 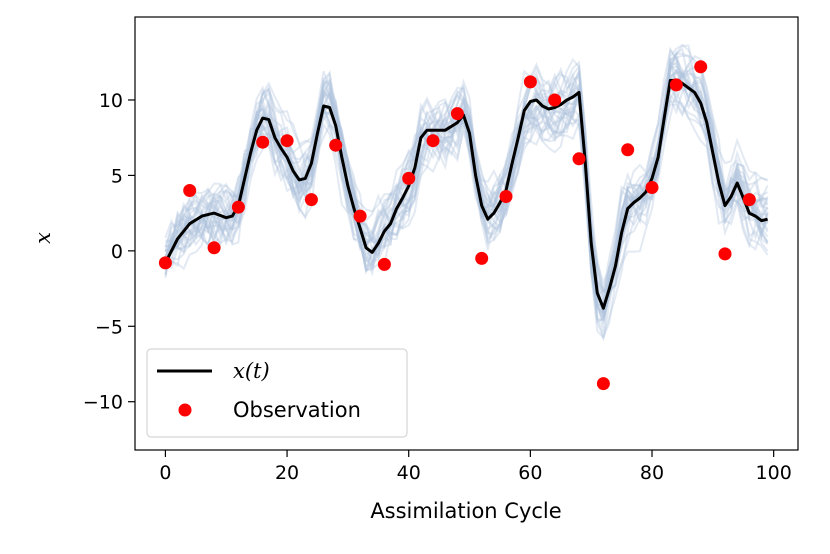 I want to click on y-tick-label: −5, so click(x=109, y=327).